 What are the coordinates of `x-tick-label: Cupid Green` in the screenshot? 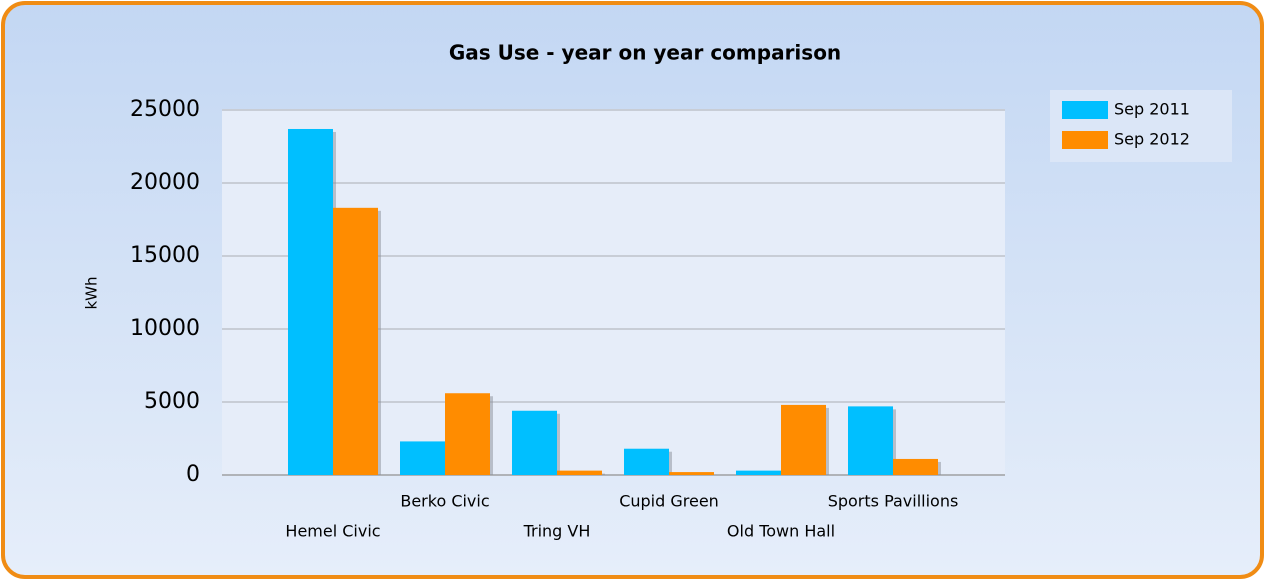 It's located at (669, 501).